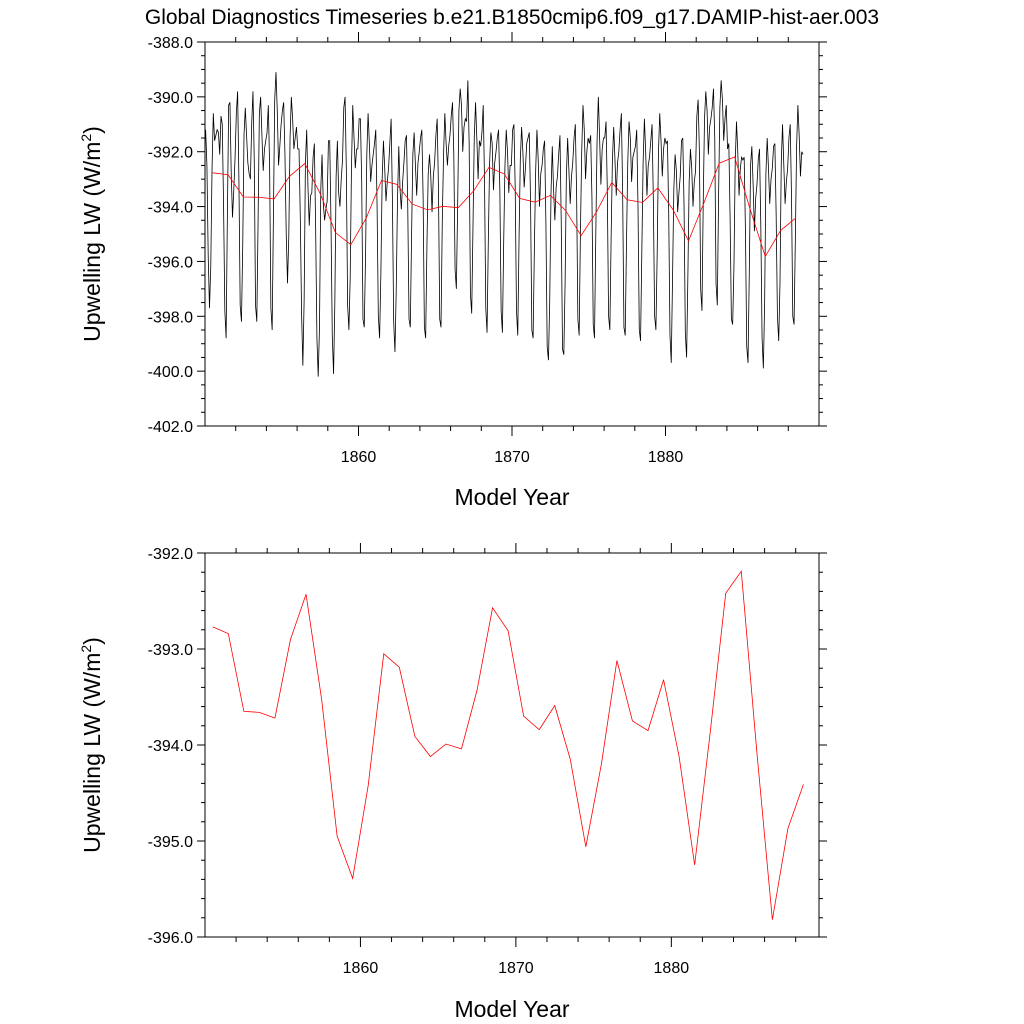 The width and height of the screenshot is (1024, 1024). What do you see at coordinates (170, 208) in the screenshot?
I see `panel-1-y-tick-label: -394.0` at bounding box center [170, 208].